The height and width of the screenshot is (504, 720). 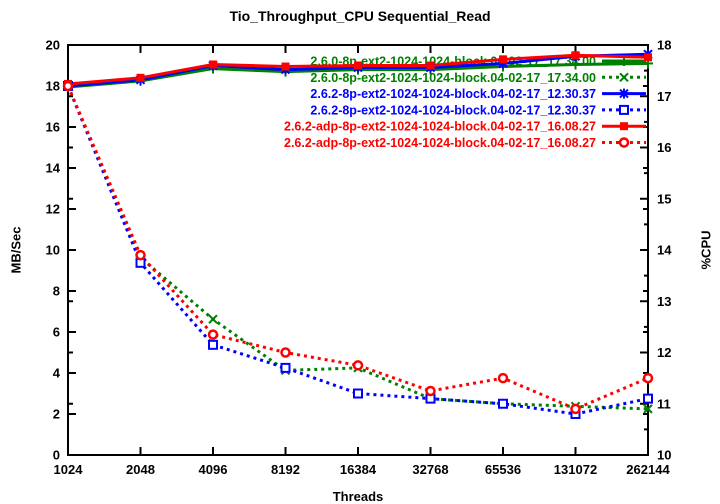 I want to click on x-tick-label: 8192, so click(x=285, y=469).